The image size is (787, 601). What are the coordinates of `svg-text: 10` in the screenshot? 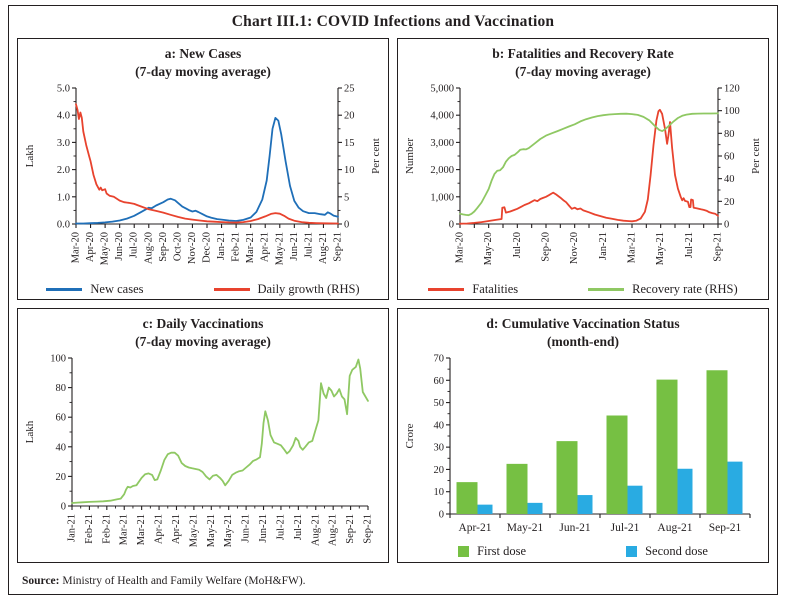 It's located at (349, 170).